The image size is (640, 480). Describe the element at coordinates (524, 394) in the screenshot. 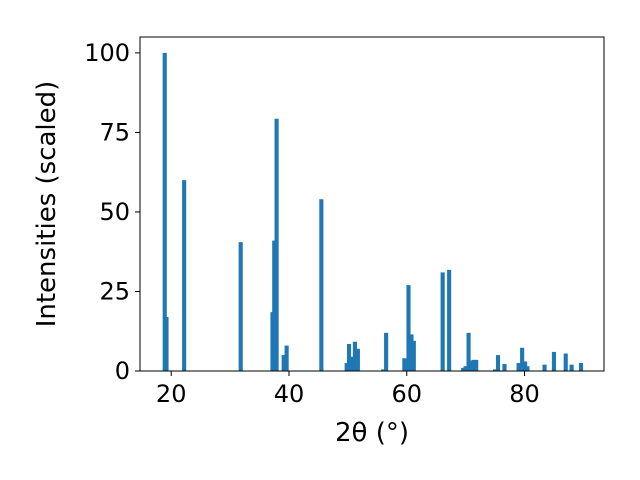

I see `x-tick-label: 80` at that location.